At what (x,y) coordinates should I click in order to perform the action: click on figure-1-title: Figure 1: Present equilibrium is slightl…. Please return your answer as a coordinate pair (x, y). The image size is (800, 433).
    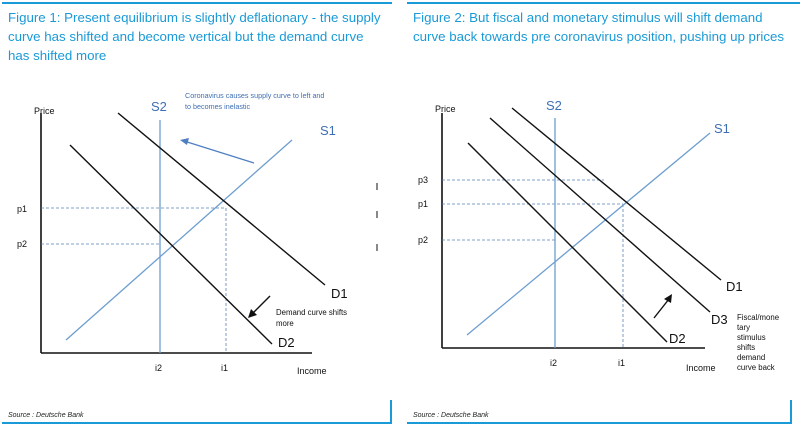
    Looking at the image, I should click on (194, 36).